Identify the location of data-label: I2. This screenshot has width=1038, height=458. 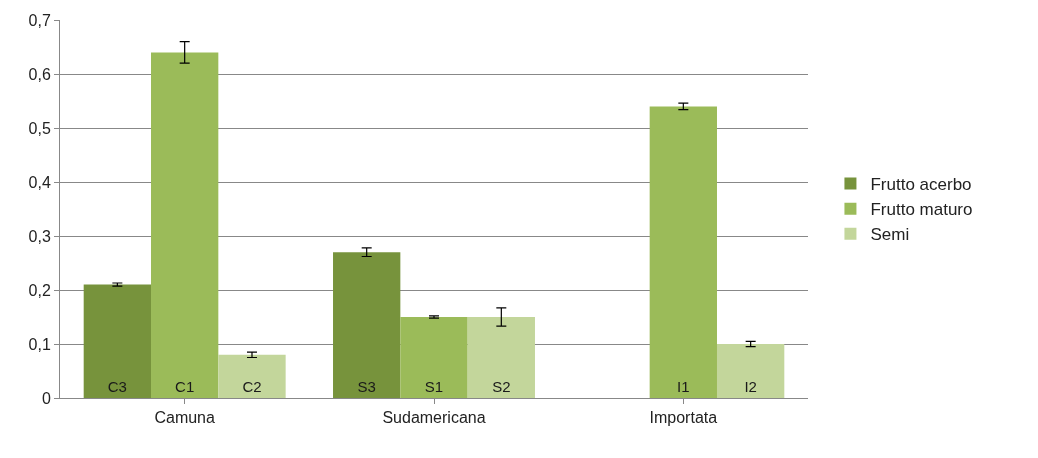
(750, 386).